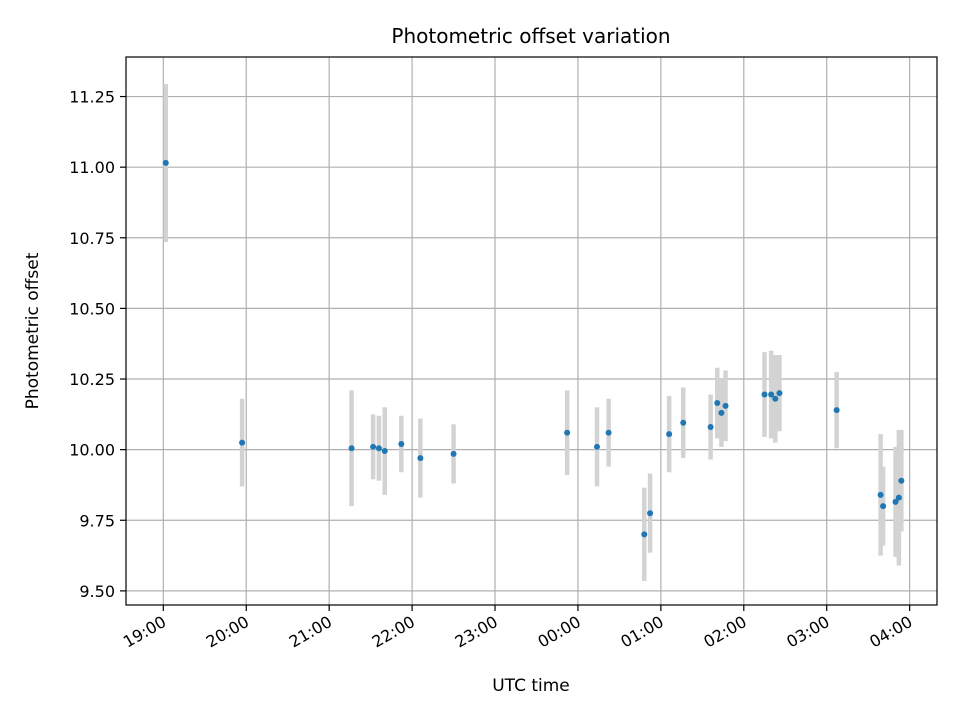  Describe the element at coordinates (92, 238) in the screenshot. I see `y-tick-label: 10.75` at that location.